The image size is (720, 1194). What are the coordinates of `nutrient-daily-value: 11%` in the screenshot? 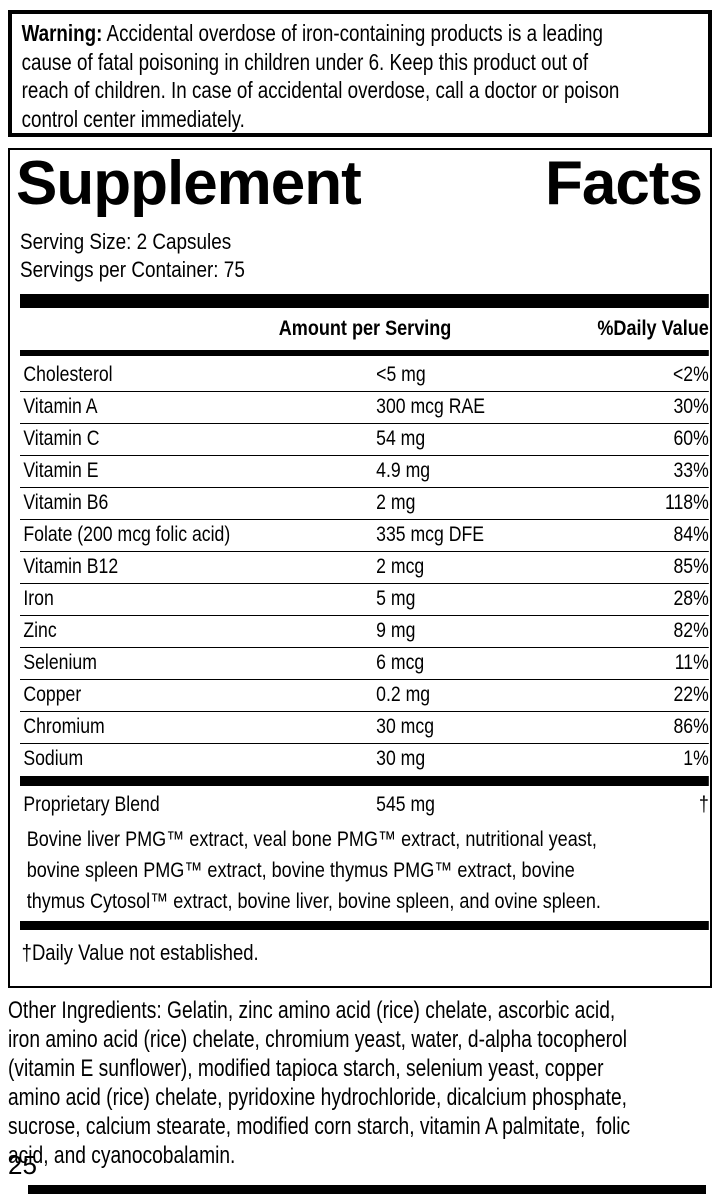 It's located at (691, 662).